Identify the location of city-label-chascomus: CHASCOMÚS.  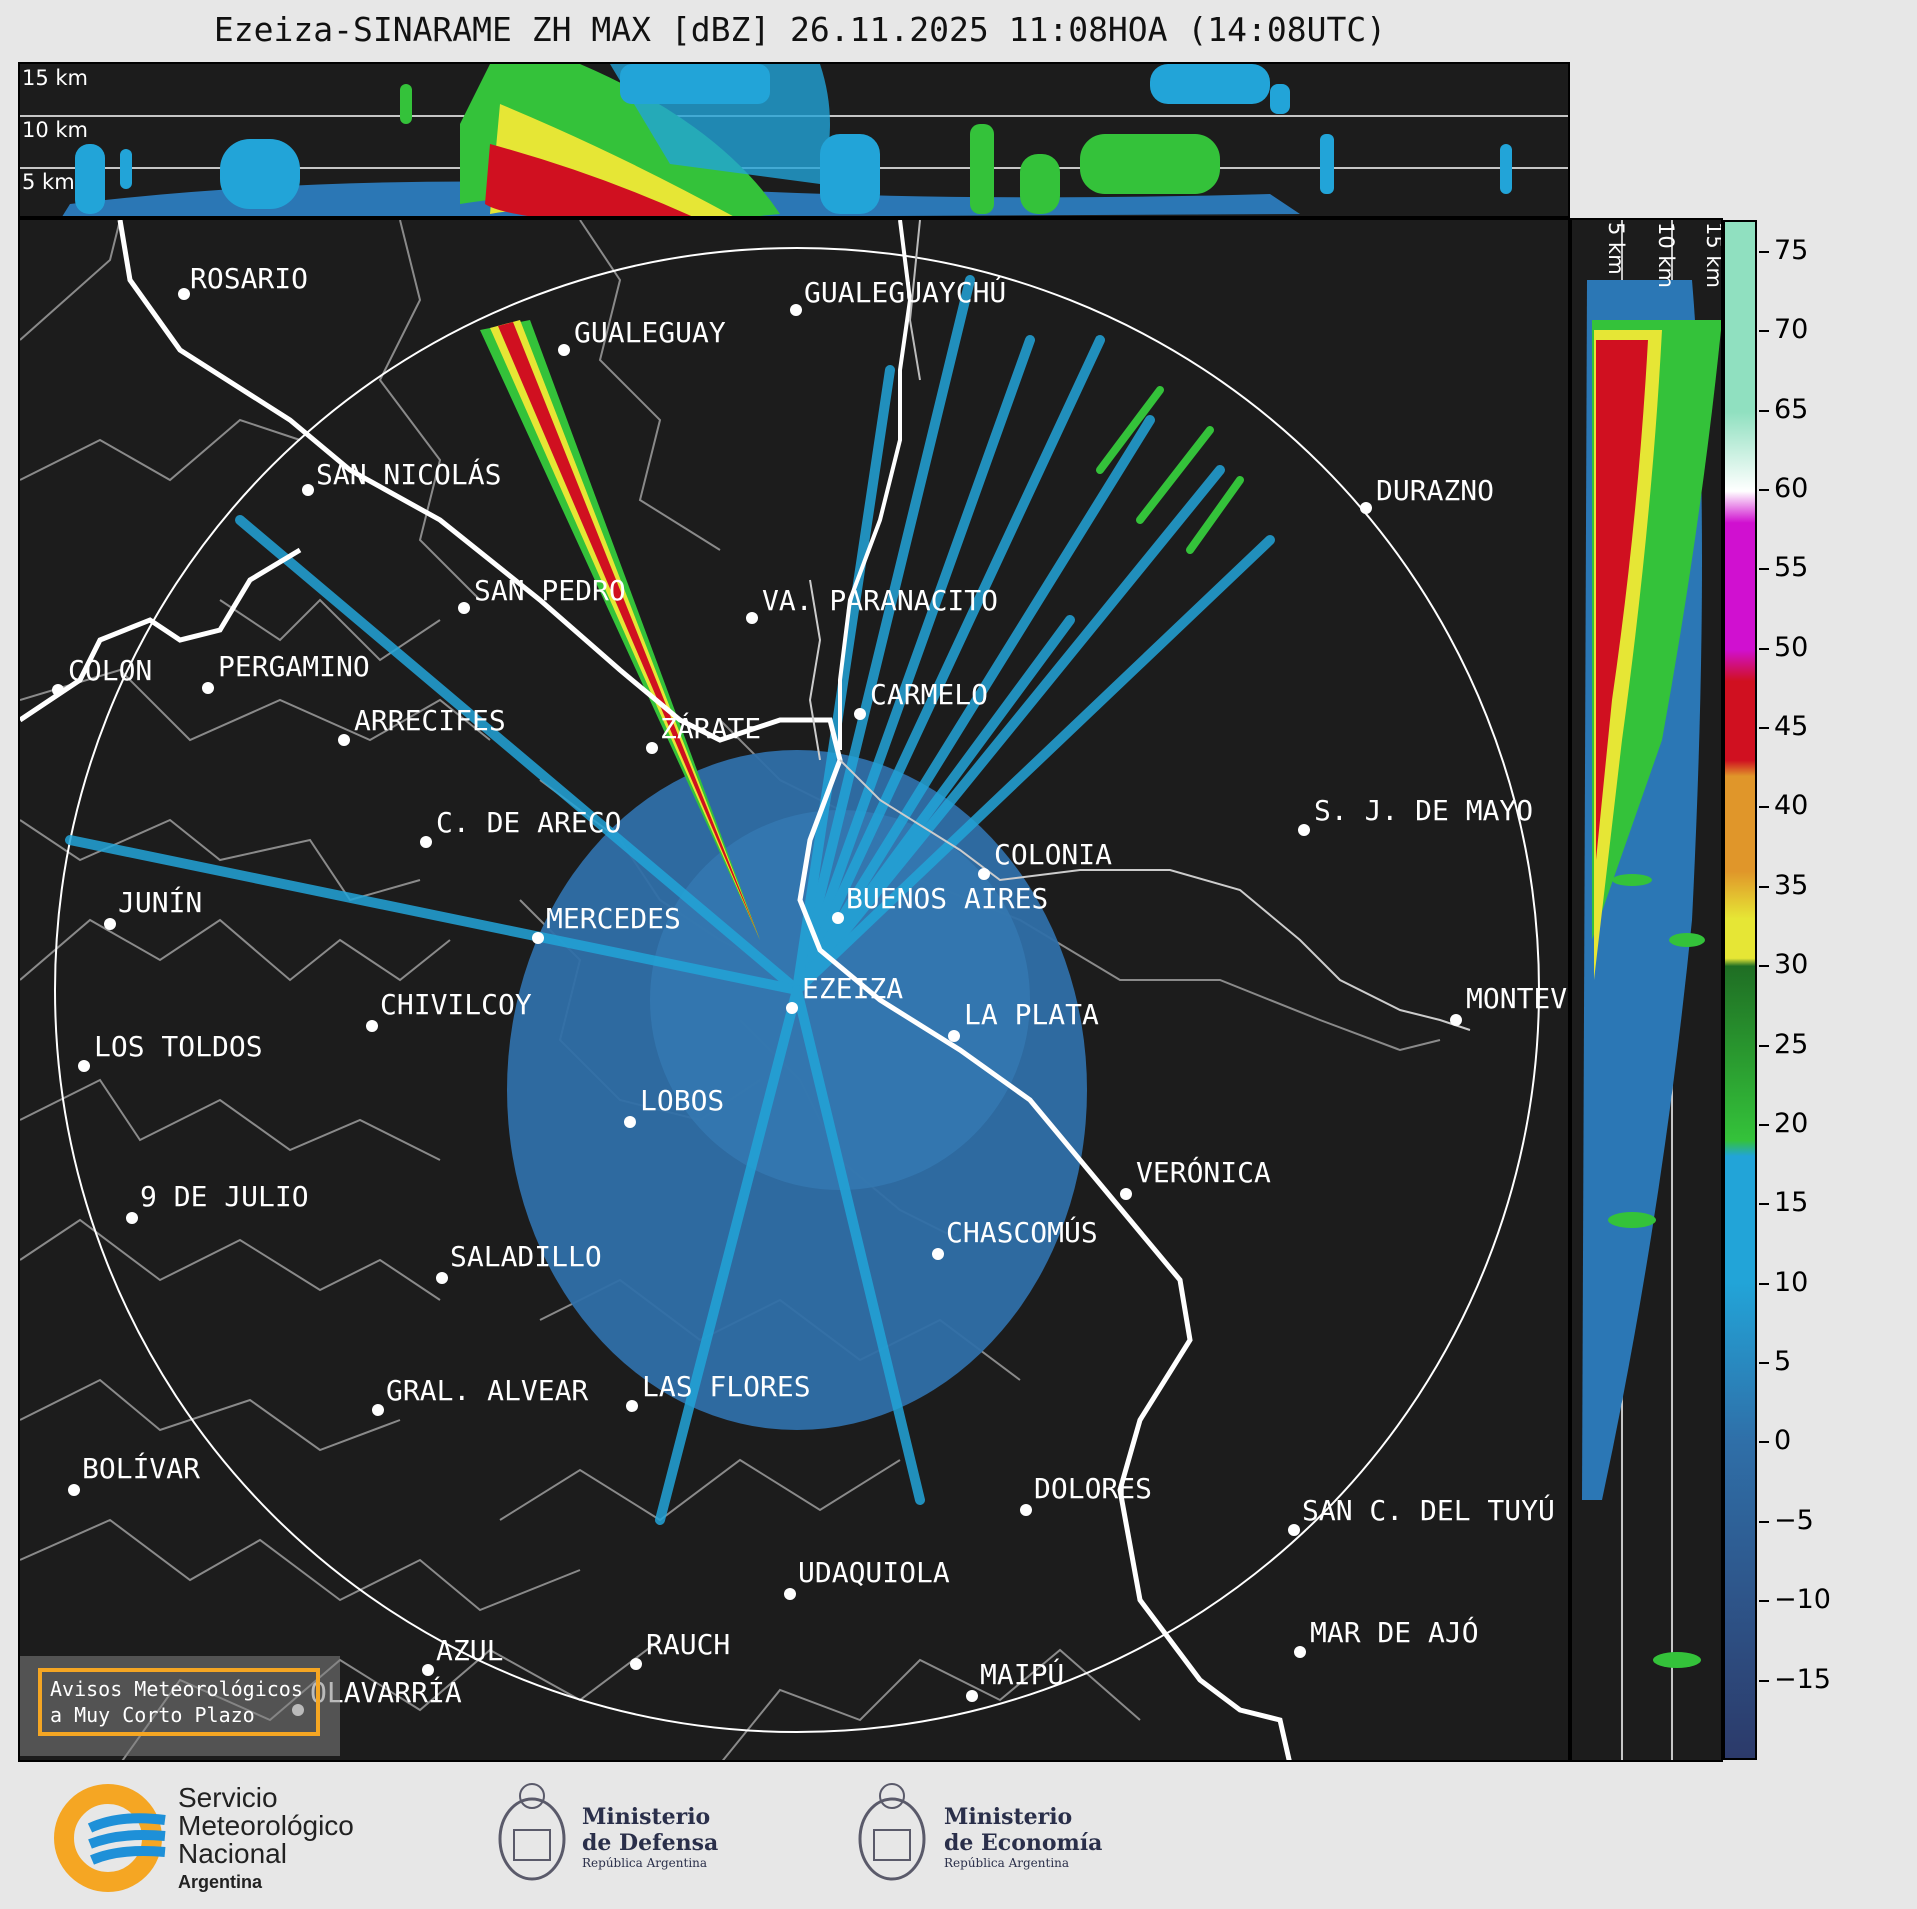
(1022, 1232).